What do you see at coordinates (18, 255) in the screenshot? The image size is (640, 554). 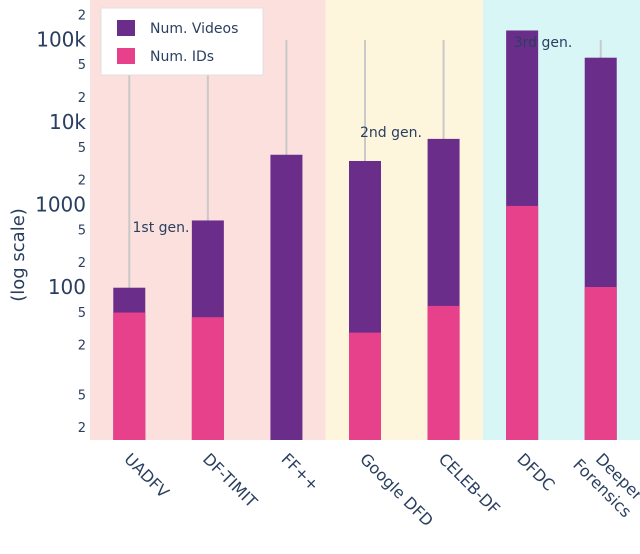 I see `y-axis-title: (log scale)` at bounding box center [18, 255].